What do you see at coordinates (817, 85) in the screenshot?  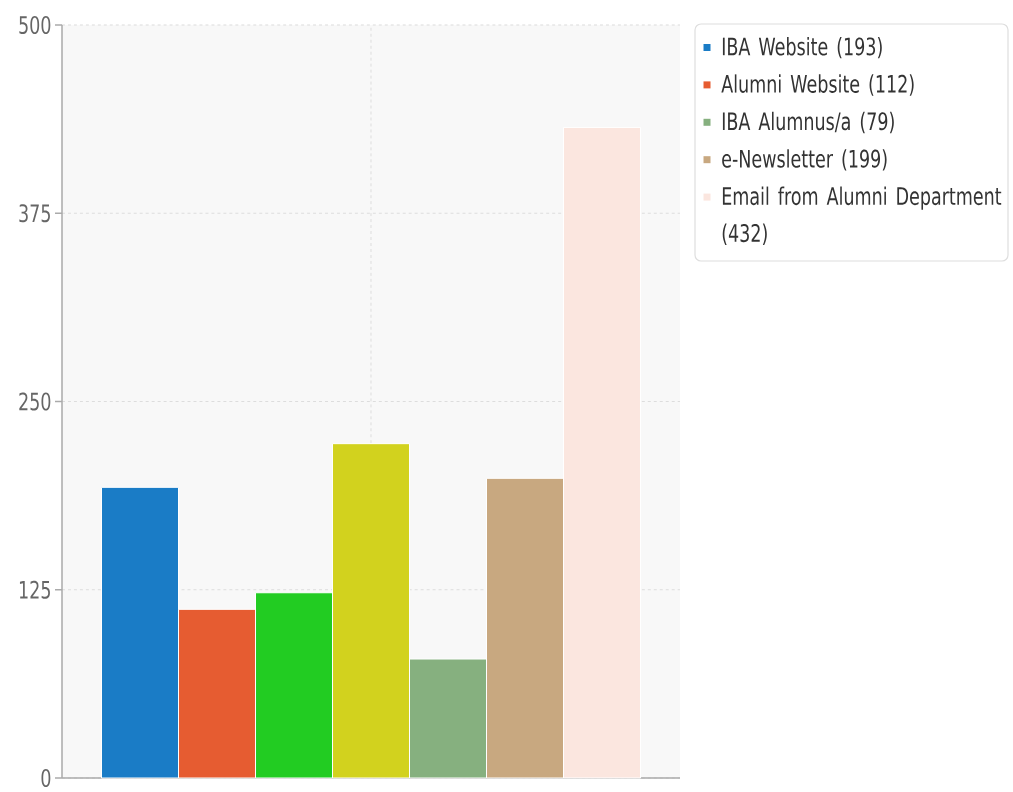 I see `legend-label: Alumni Website (112)` at bounding box center [817, 85].